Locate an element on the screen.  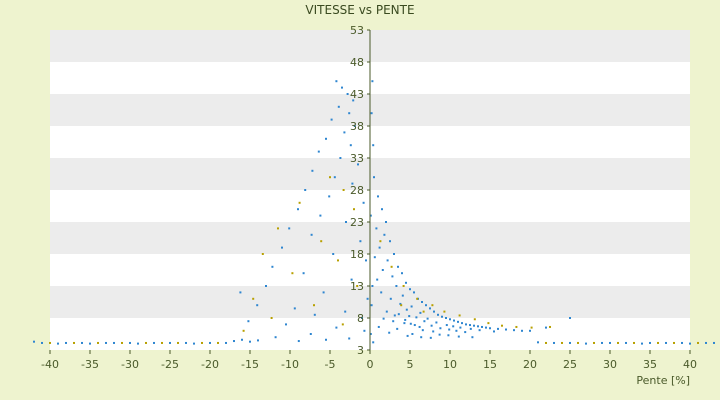
x-tick-label: 25 is located at coordinates (570, 364).